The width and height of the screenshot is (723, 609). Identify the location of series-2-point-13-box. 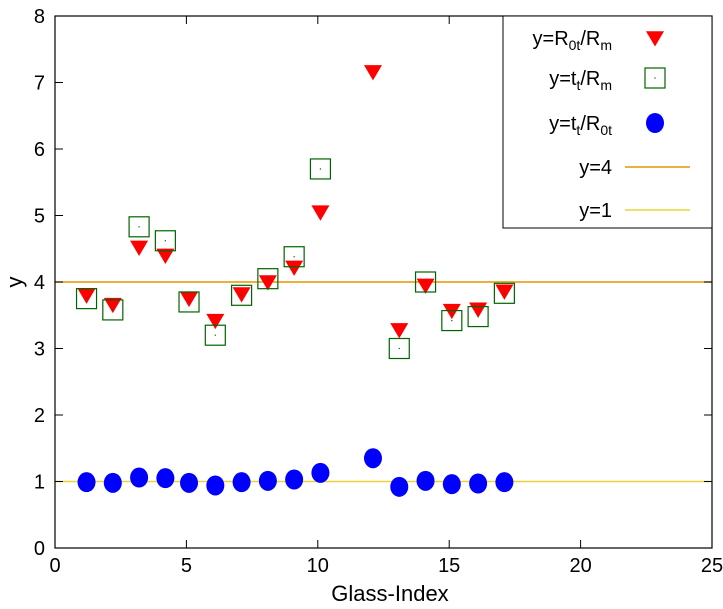
(452, 320).